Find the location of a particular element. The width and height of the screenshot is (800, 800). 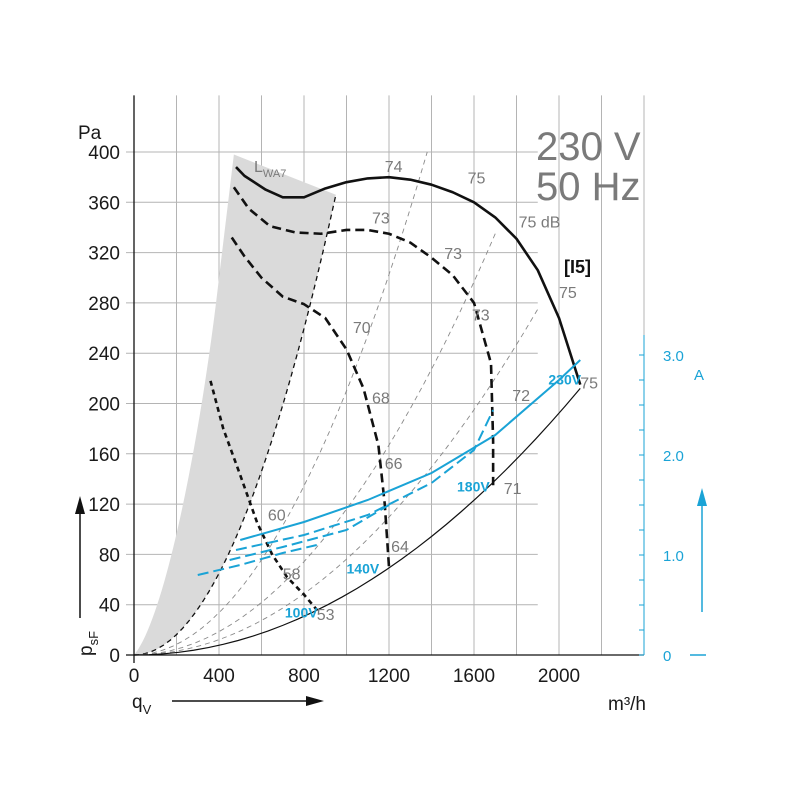

sound-level-label: 66 is located at coordinates (394, 464).